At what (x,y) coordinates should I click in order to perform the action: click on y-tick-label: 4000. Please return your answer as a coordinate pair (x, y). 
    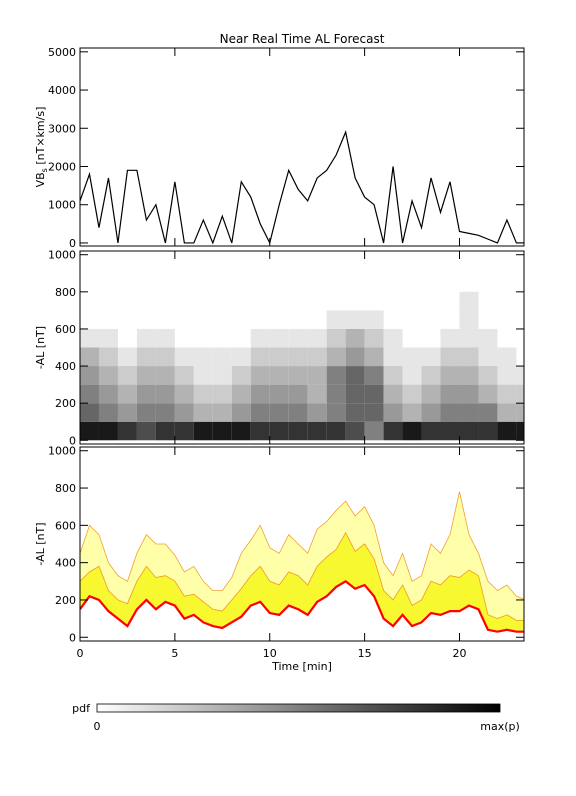
    Looking at the image, I should click on (62, 90).